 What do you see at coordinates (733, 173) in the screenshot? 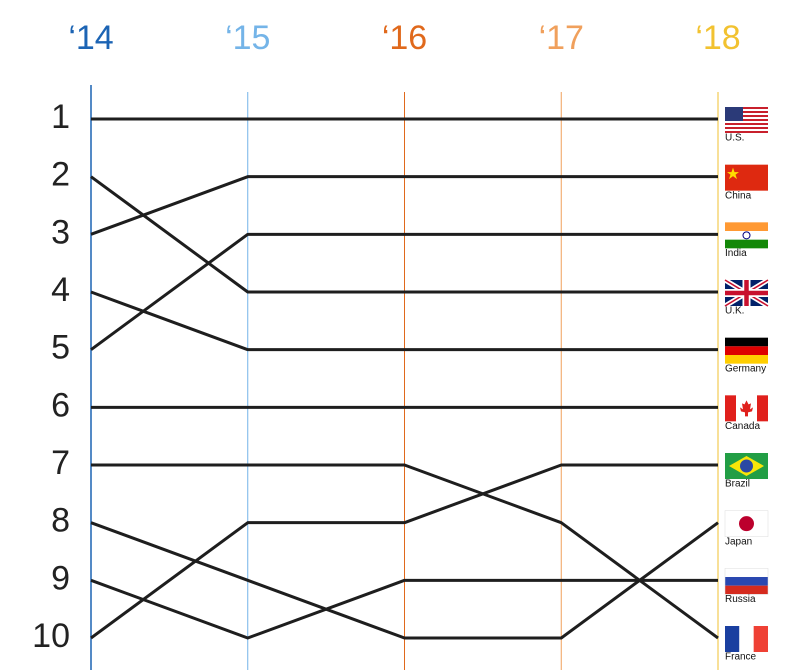
I see `star` at bounding box center [733, 173].